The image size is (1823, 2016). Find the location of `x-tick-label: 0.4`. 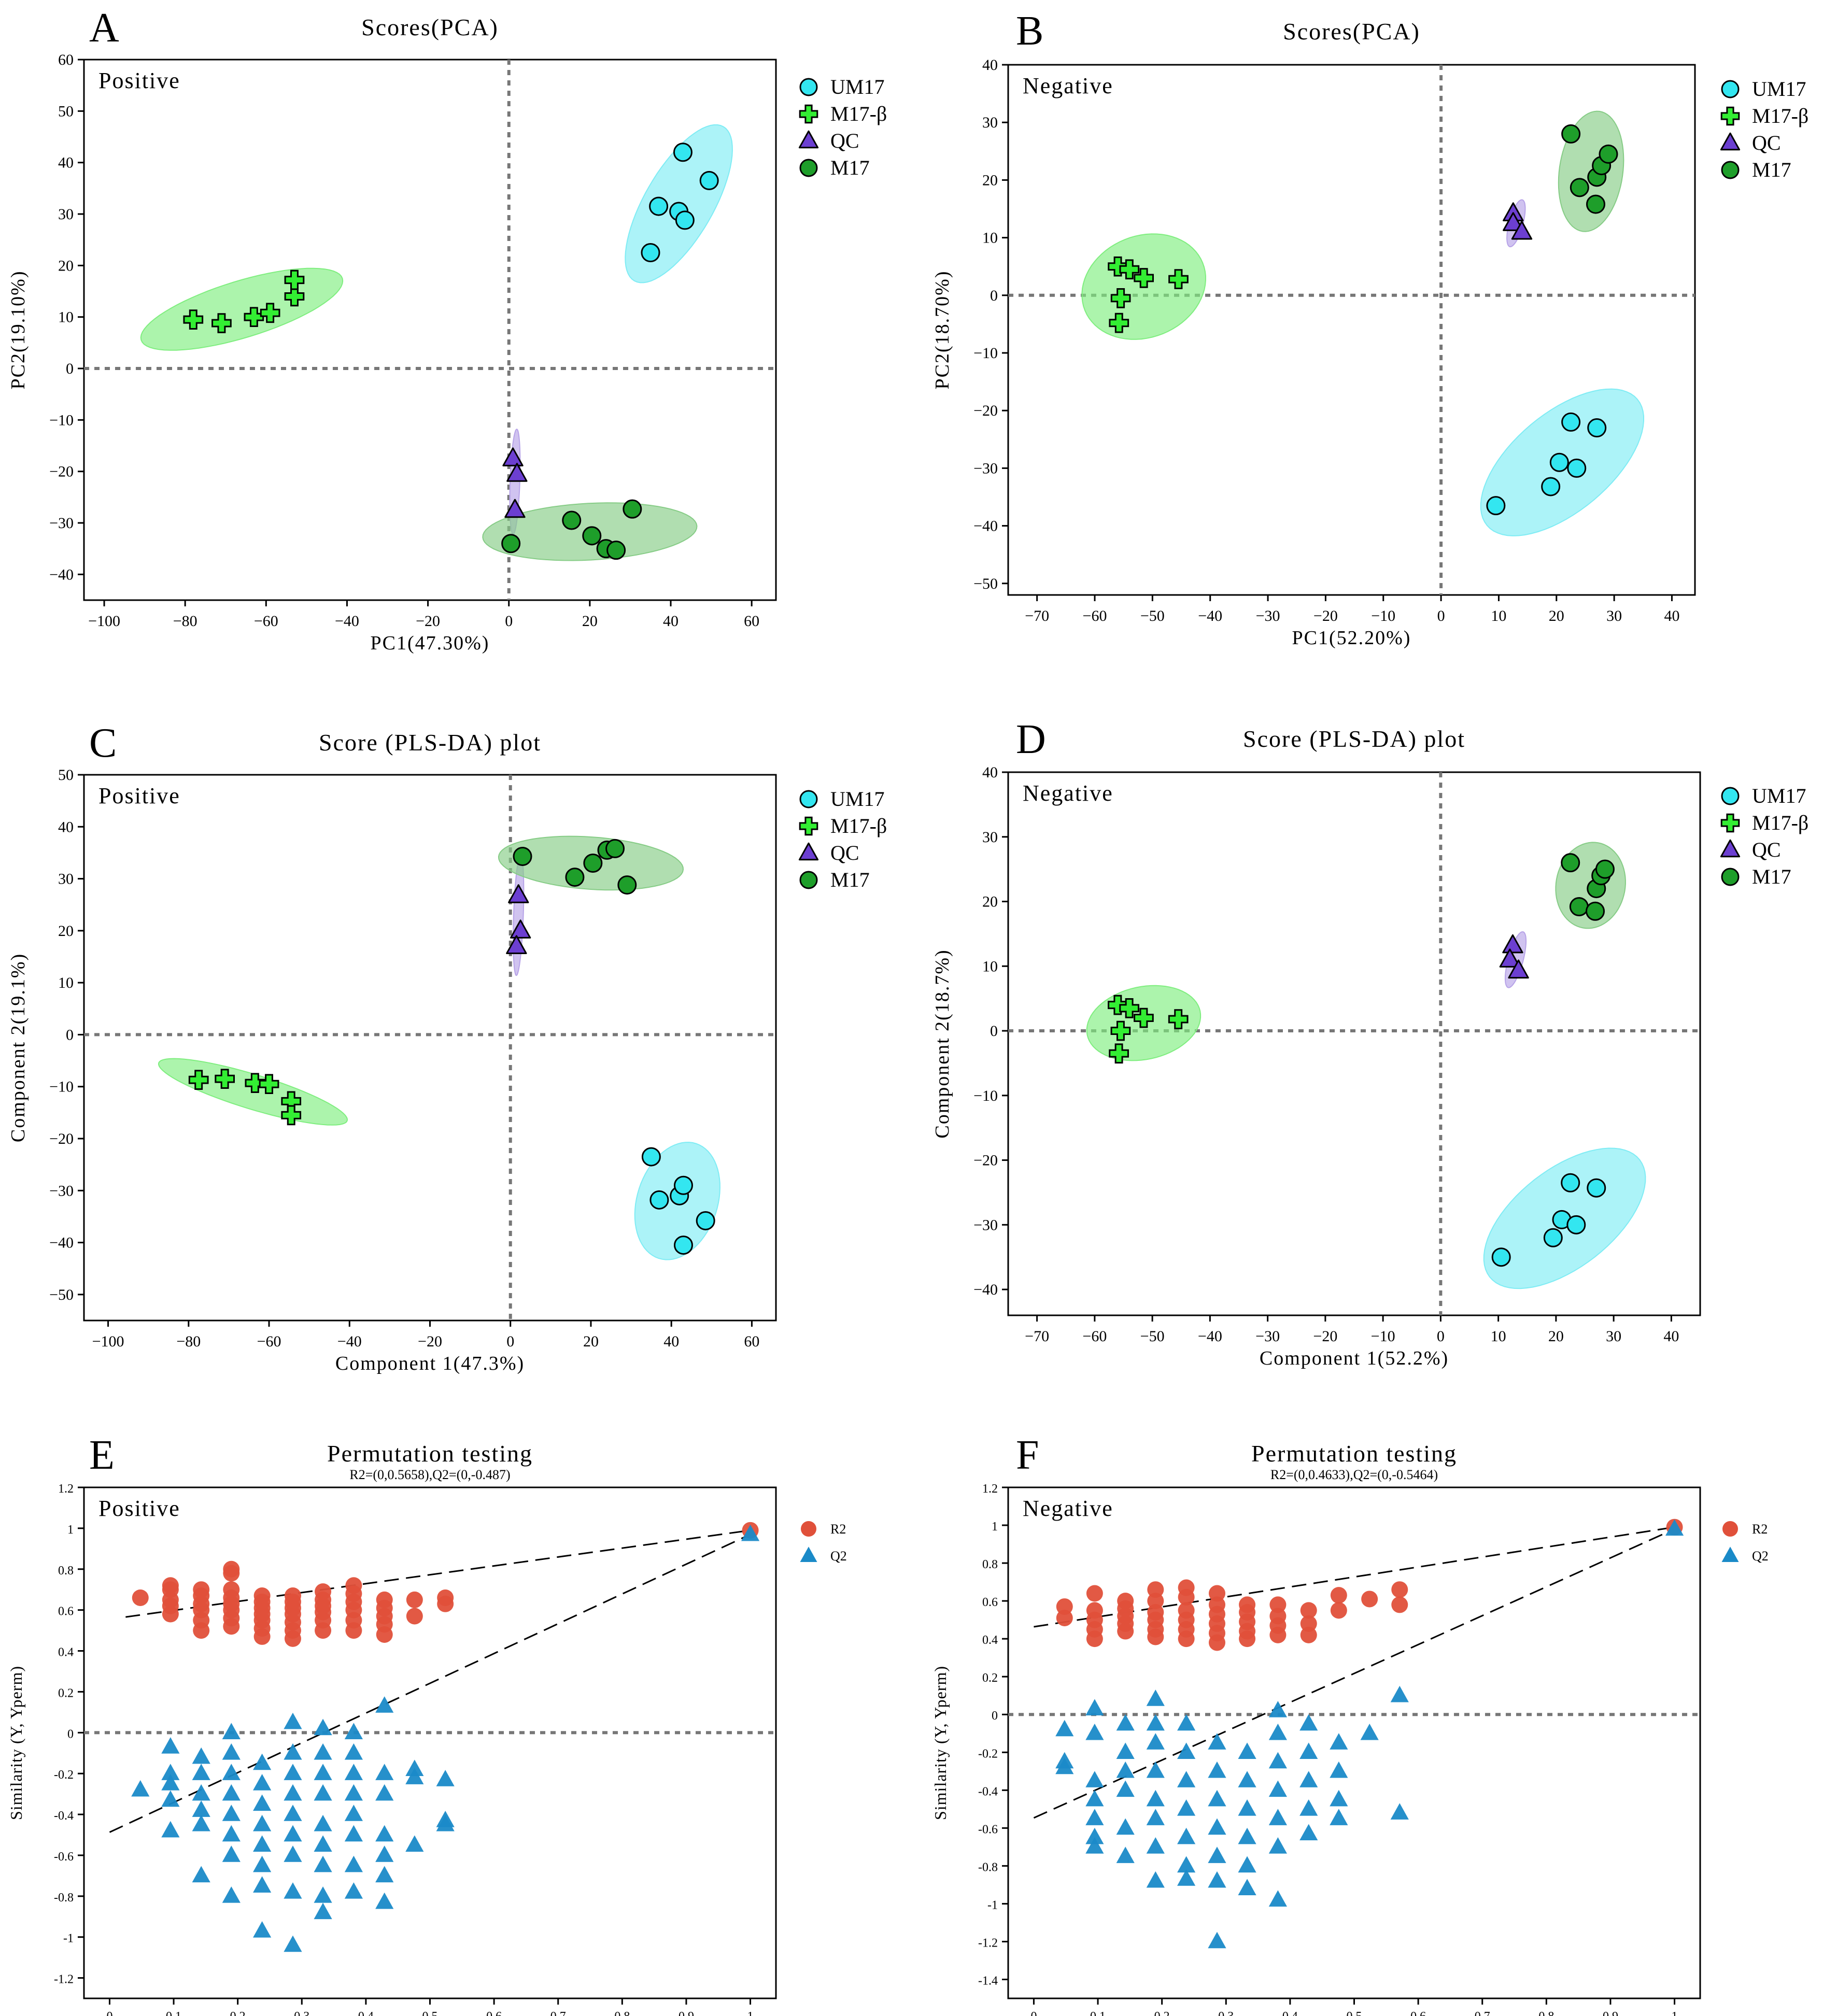

x-tick-label: 0.4 is located at coordinates (366, 2013).